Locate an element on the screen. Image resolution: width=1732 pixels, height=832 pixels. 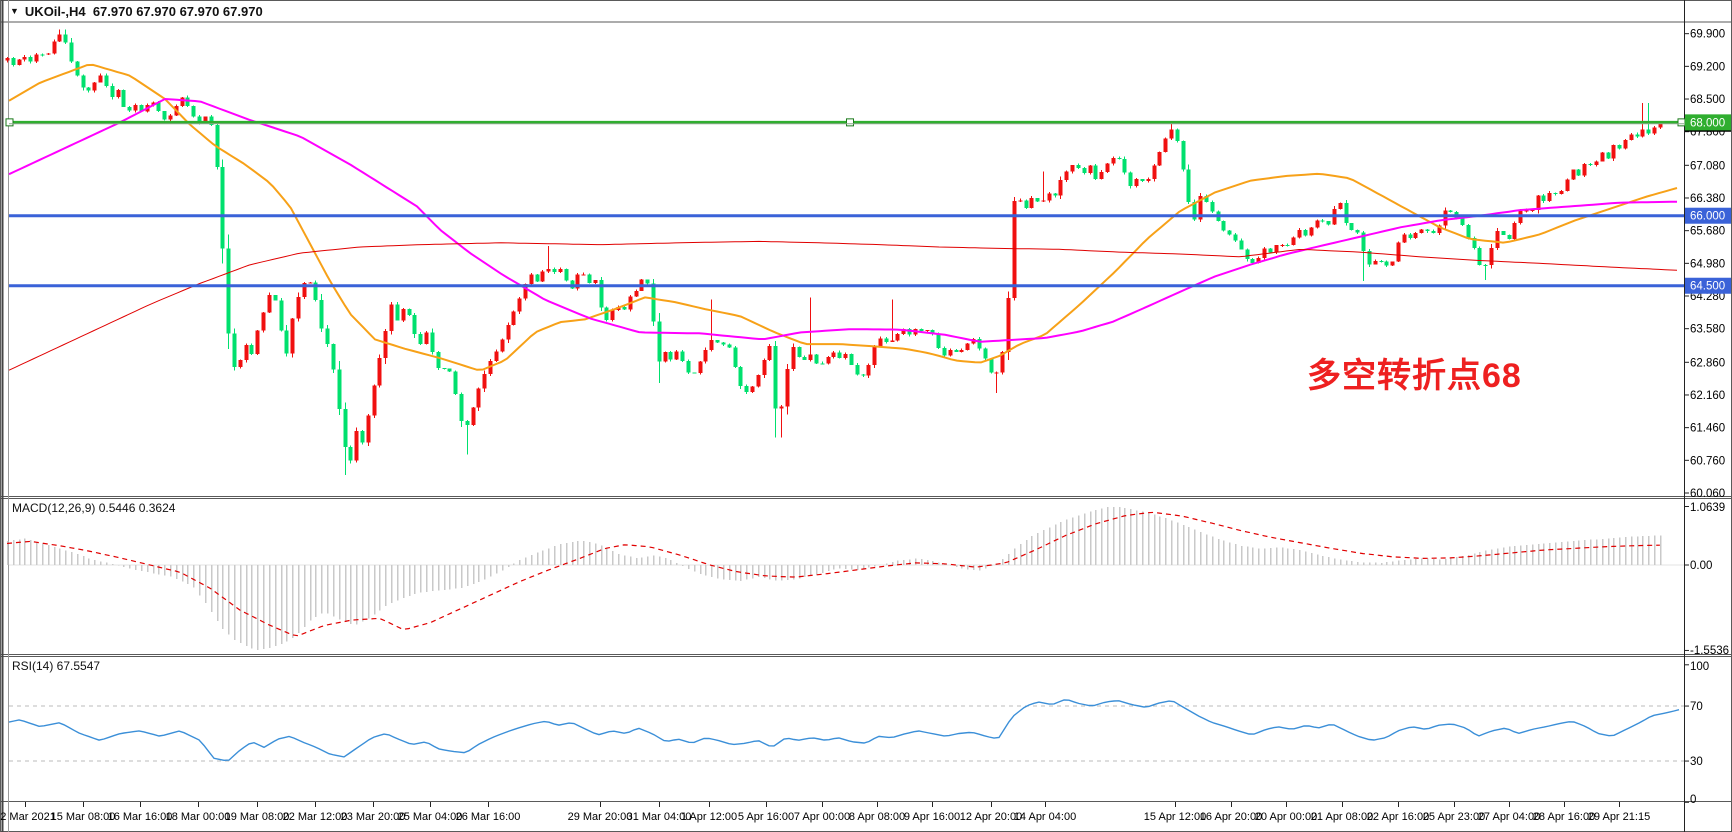
price-badge-label: 68.000 is located at coordinates (1707, 123).